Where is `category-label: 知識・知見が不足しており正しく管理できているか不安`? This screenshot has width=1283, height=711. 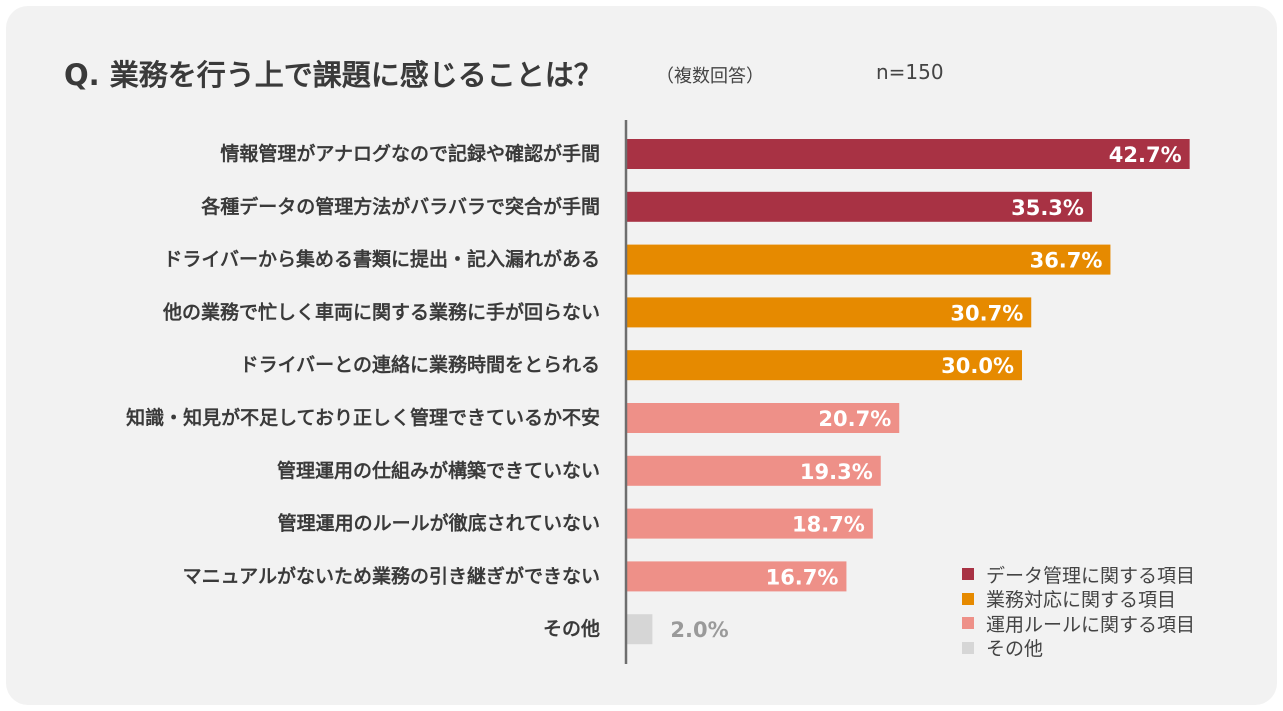 category-label: 知識・知見が不足しており正しく管理できているか不安 is located at coordinates (363, 417).